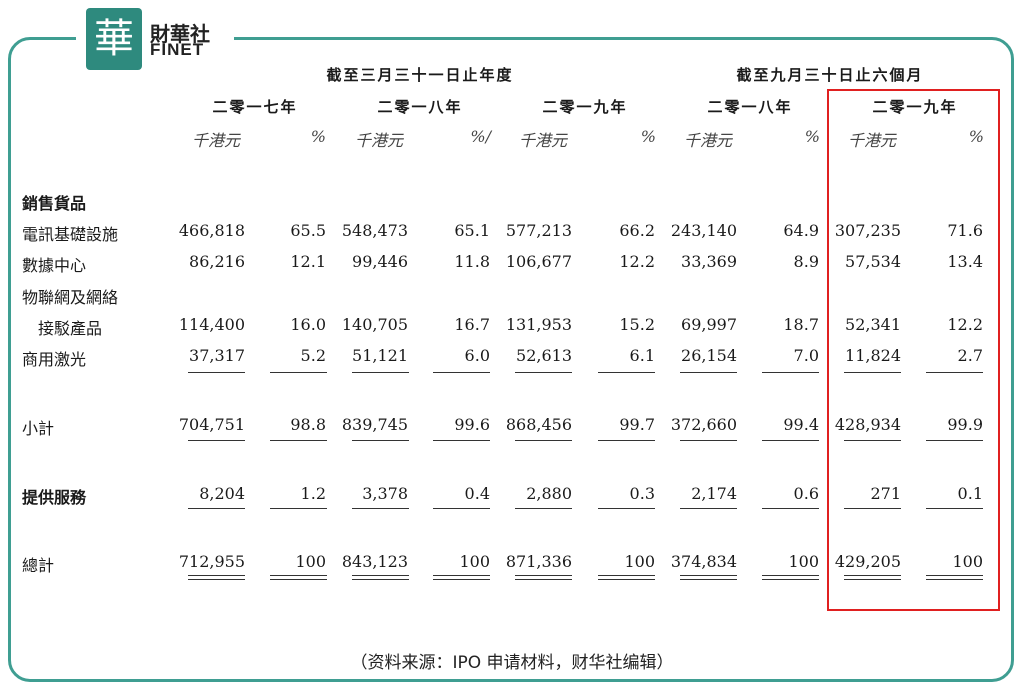  I want to click on table-cell: 868,456, so click(538, 424).